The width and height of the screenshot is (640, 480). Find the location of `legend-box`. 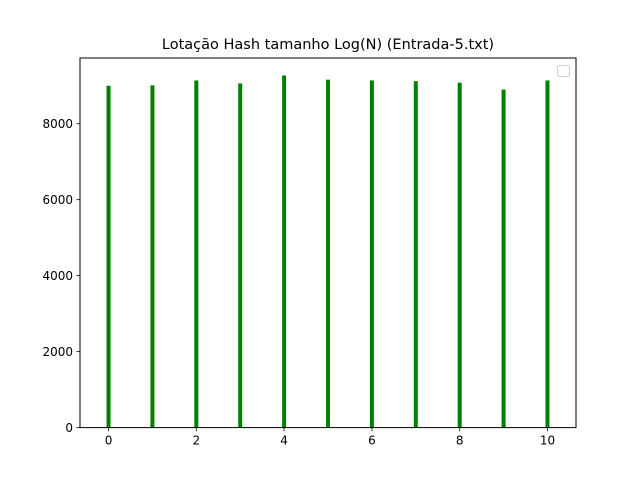

legend-box is located at coordinates (563, 71).